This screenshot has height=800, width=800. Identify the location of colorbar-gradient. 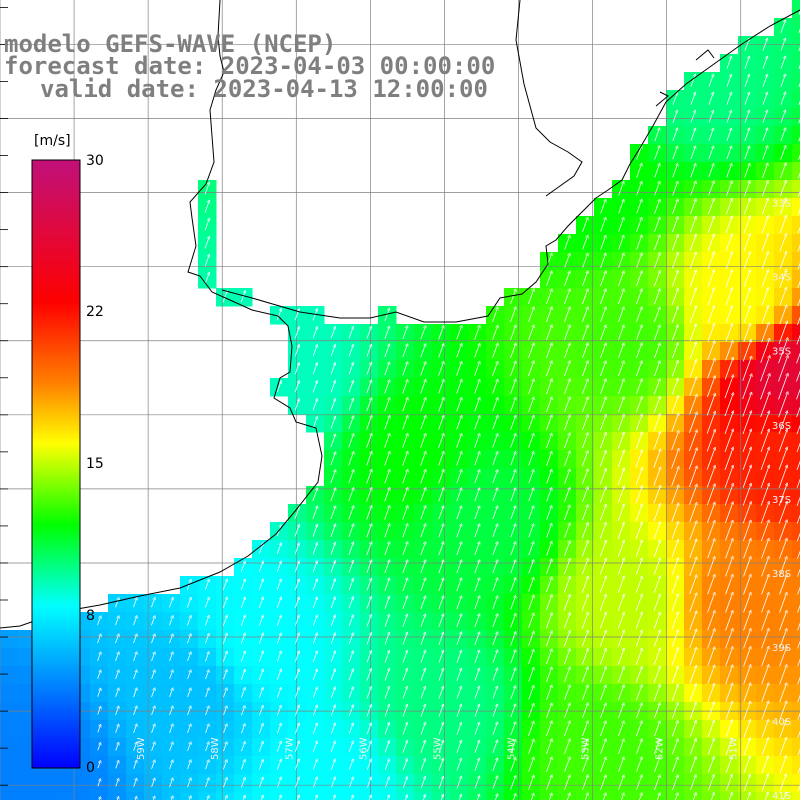
(56, 464).